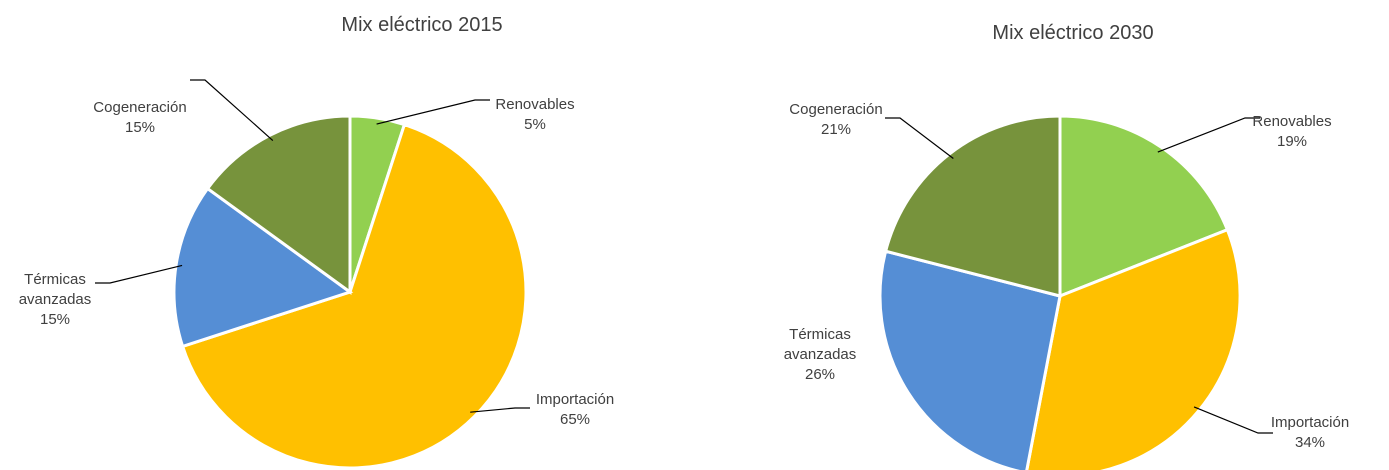 The image size is (1389, 470). I want to click on value-label: 26%, so click(820, 374).